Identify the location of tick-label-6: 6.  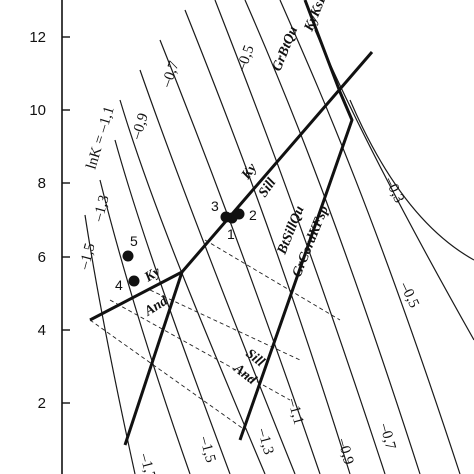
(42, 257).